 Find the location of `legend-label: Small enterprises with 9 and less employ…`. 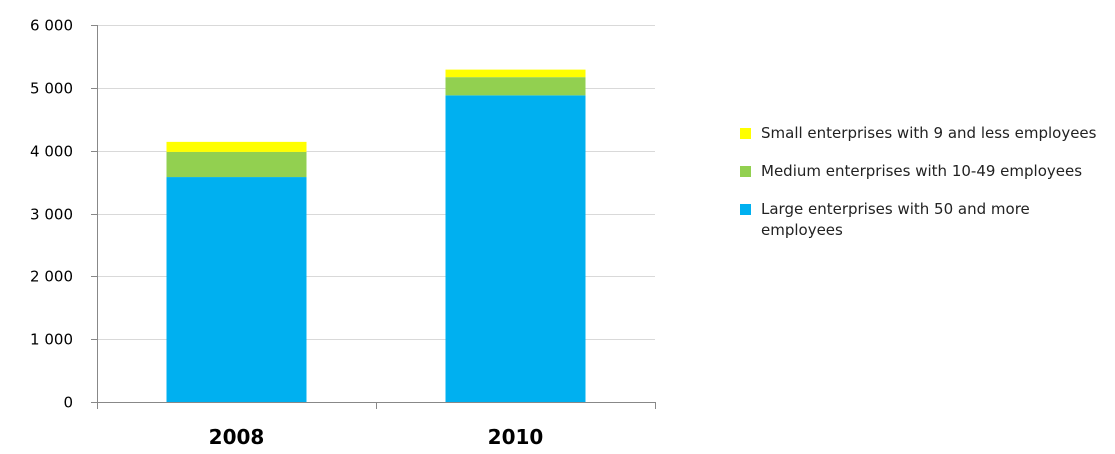

legend-label: Small enterprises with 9 and less employ… is located at coordinates (928, 133).